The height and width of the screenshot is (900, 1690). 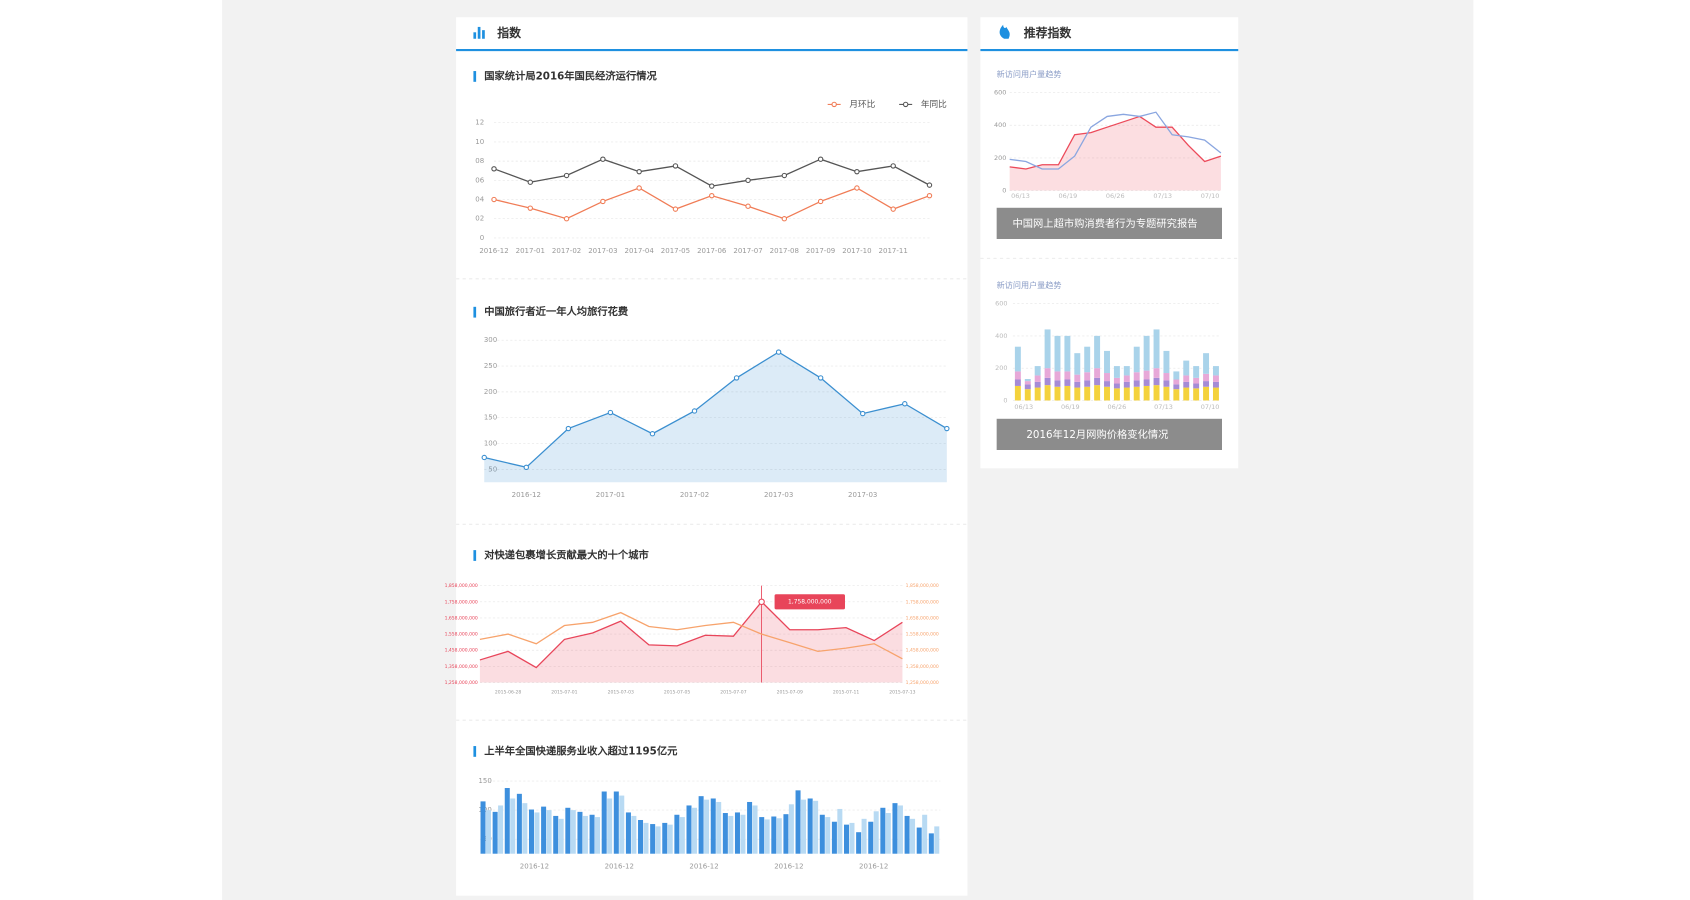 I want to click on y-tick-label: 1,458,000,000, so click(x=461, y=651).